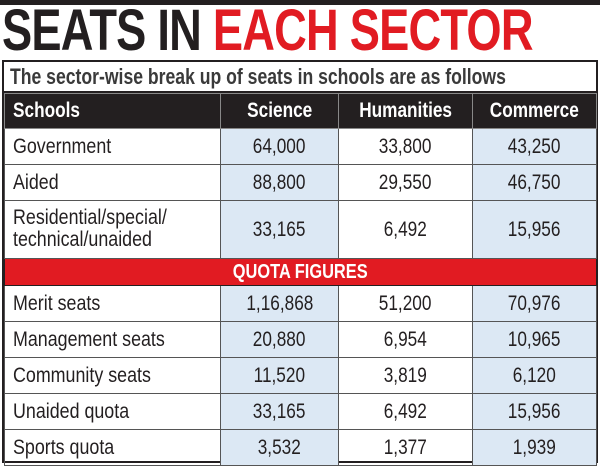 The height and width of the screenshot is (468, 600). What do you see at coordinates (405, 303) in the screenshot?
I see `cell-humanities: 51,200` at bounding box center [405, 303].